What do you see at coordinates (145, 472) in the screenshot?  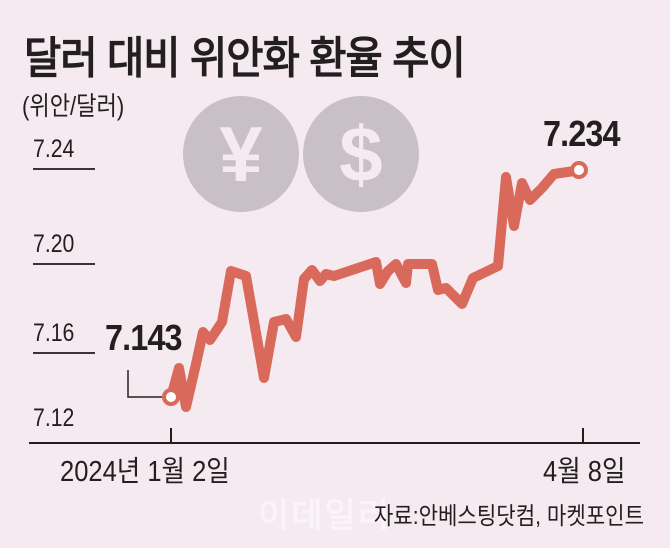 I see `x-label-start: 2024년 1월 2일` at bounding box center [145, 472].